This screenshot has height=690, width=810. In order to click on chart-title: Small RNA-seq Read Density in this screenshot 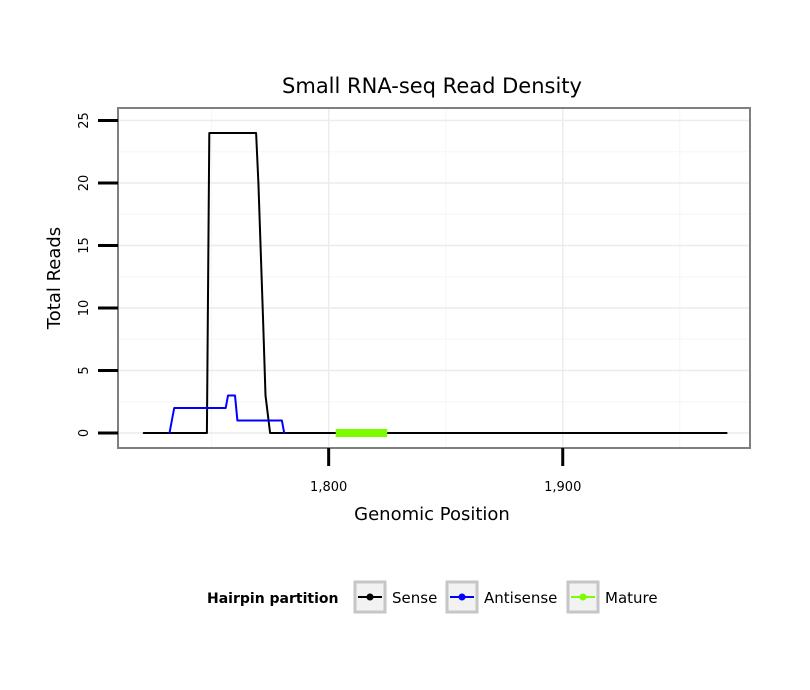, I will do `click(432, 86)`.